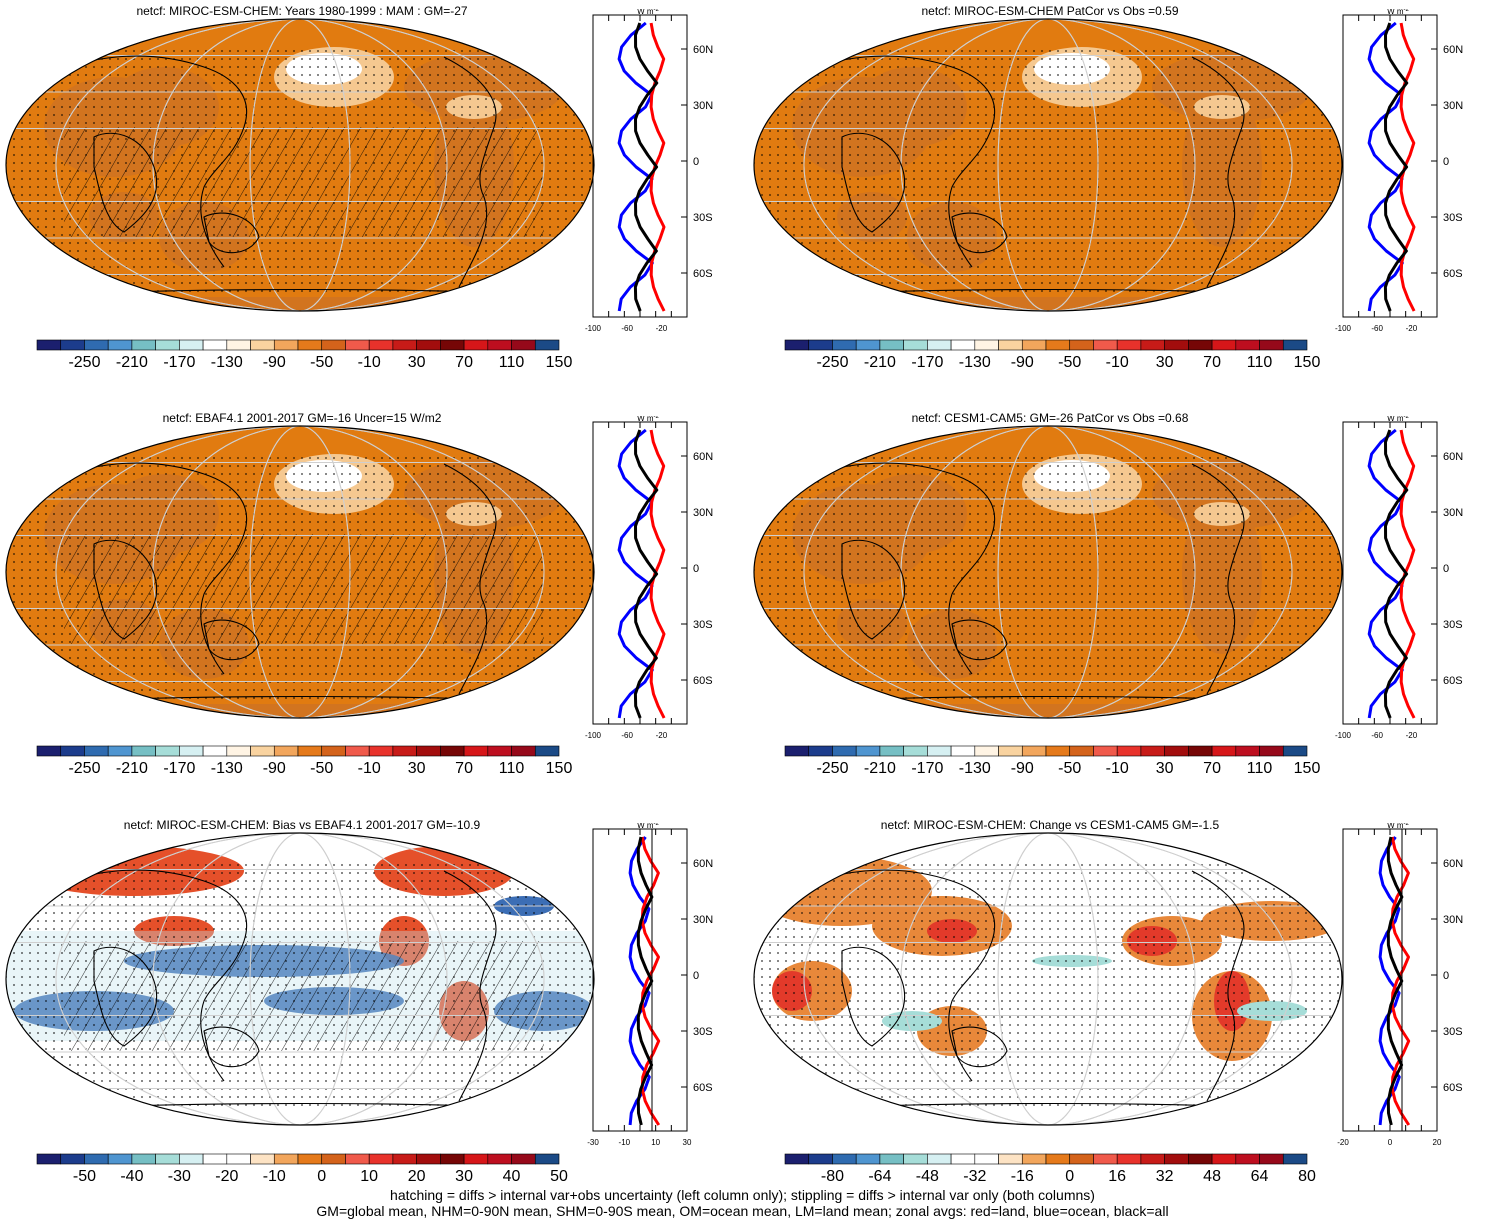  What do you see at coordinates (593, 328) in the screenshot?
I see `zonal-x-tick-label: -100` at bounding box center [593, 328].